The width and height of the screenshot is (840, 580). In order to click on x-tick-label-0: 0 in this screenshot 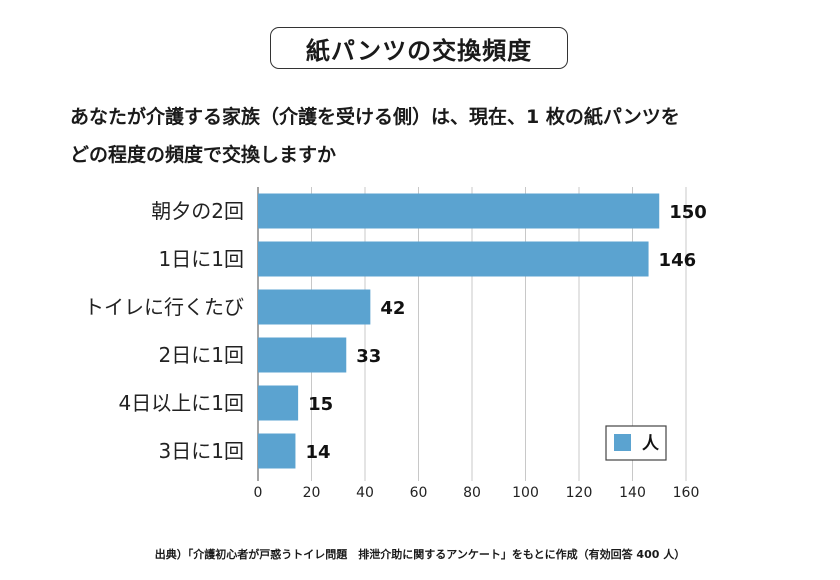, I will do `click(258, 493)`.